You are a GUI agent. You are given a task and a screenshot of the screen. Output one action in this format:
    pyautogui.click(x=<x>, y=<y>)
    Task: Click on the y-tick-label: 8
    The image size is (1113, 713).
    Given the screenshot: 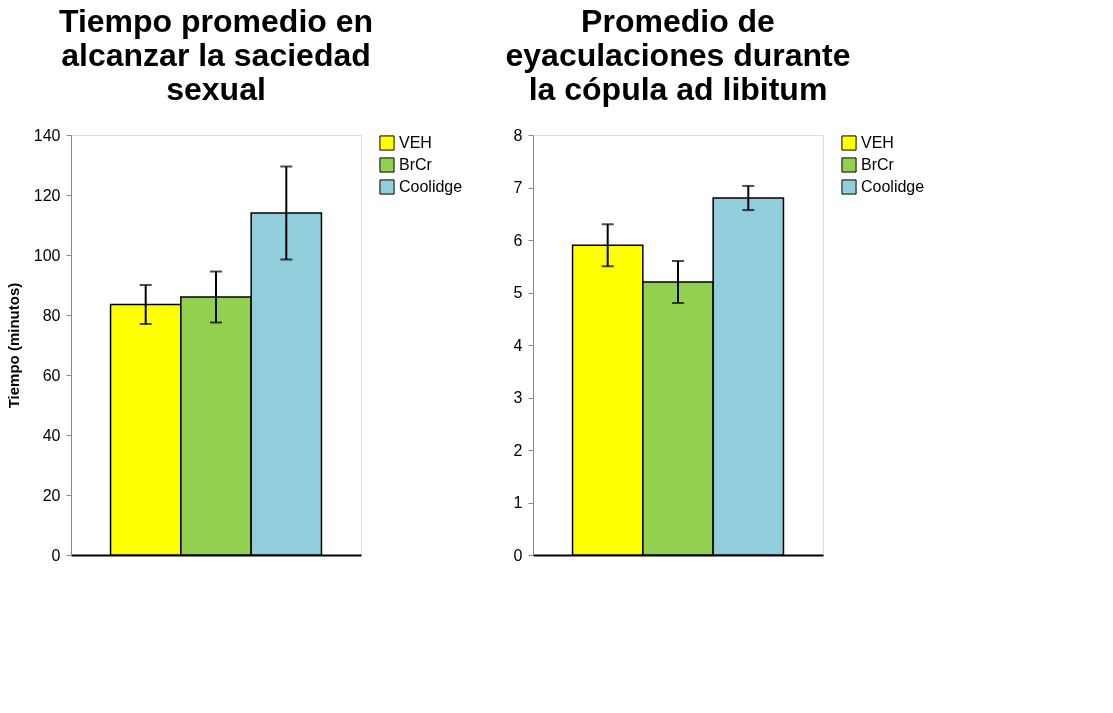 What is the action you would take?
    pyautogui.click(x=518, y=135)
    